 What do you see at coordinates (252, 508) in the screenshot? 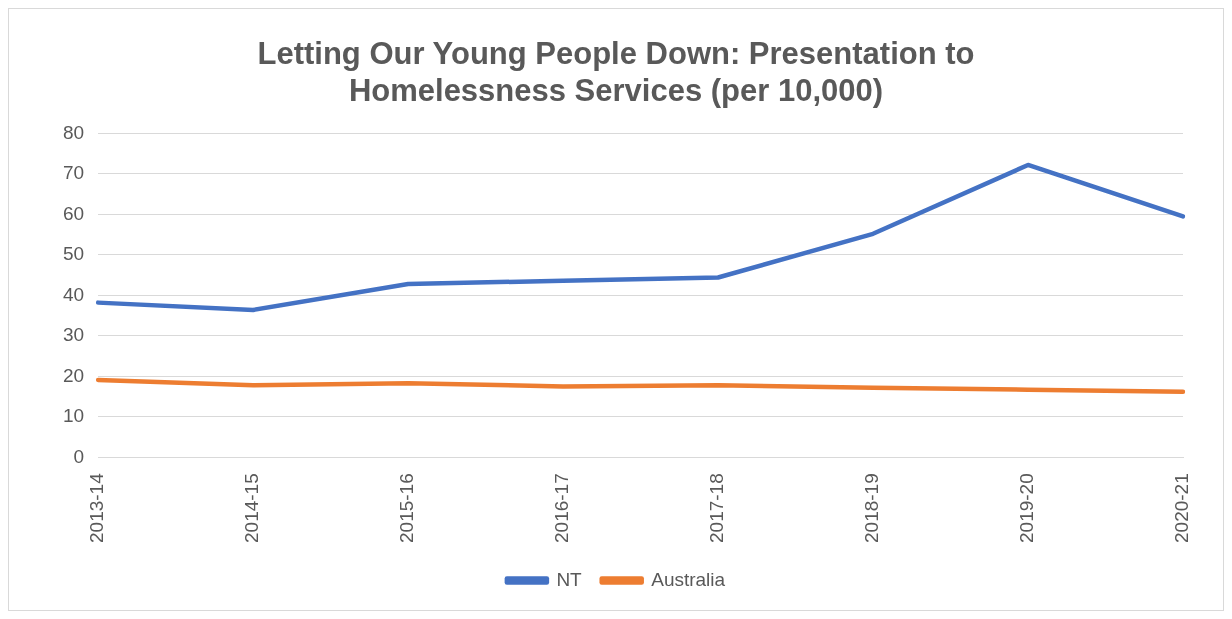
I see `x-tick-label: 2014-15` at bounding box center [252, 508].